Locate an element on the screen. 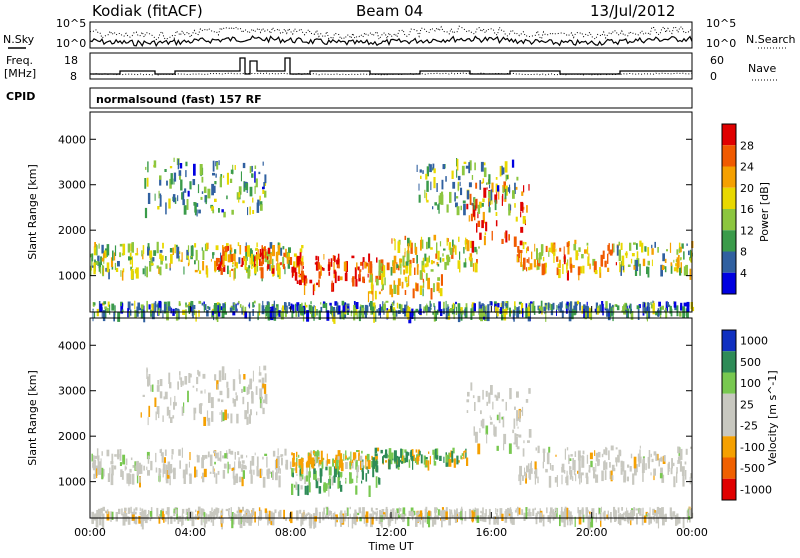 The width and height of the screenshot is (800, 558). colorbar-tick-label: -1000 is located at coordinates (756, 489).